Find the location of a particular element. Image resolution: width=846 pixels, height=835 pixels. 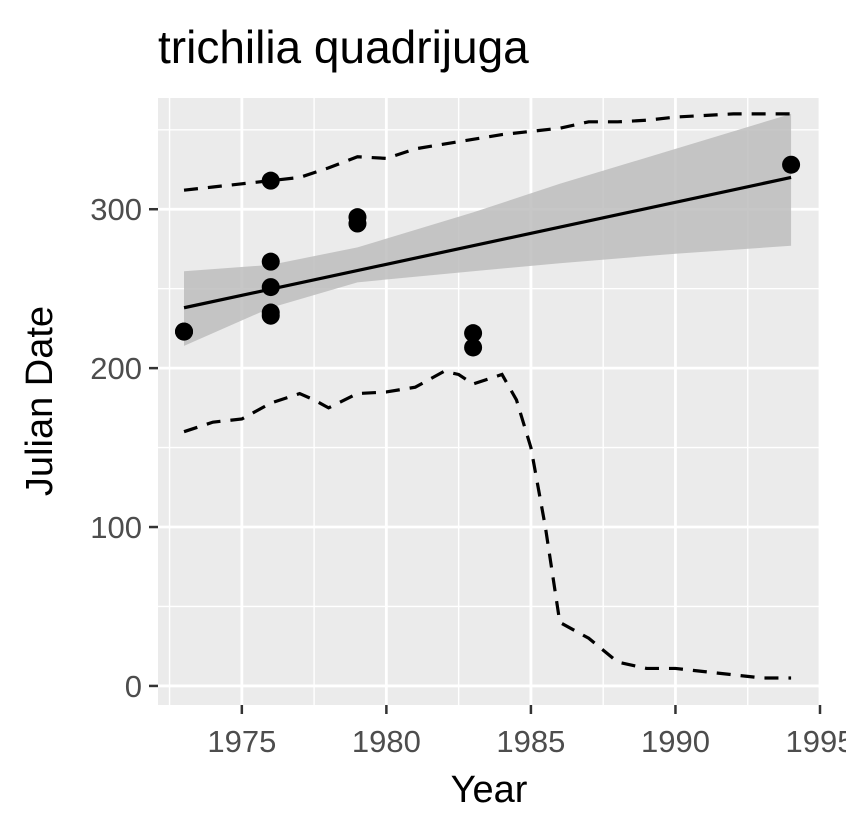

y-tick-label: 200 is located at coordinates (116, 368).